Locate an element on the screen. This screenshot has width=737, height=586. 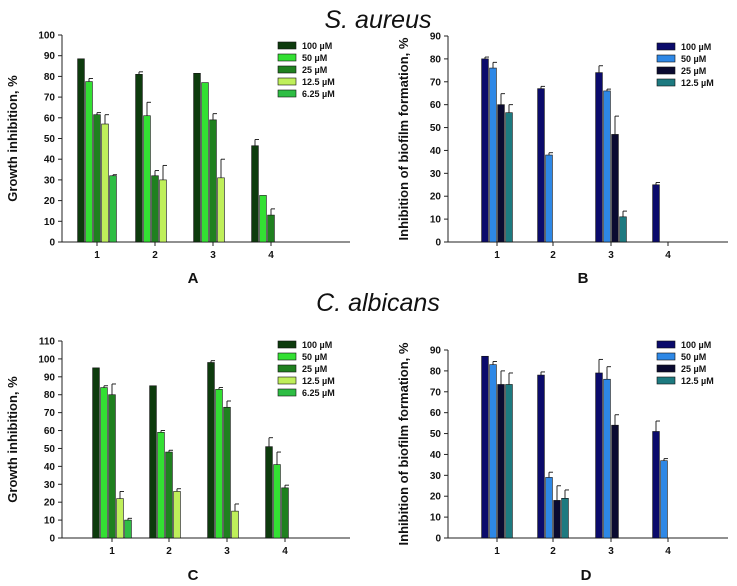
panel-label: B is located at coordinates (583, 278).